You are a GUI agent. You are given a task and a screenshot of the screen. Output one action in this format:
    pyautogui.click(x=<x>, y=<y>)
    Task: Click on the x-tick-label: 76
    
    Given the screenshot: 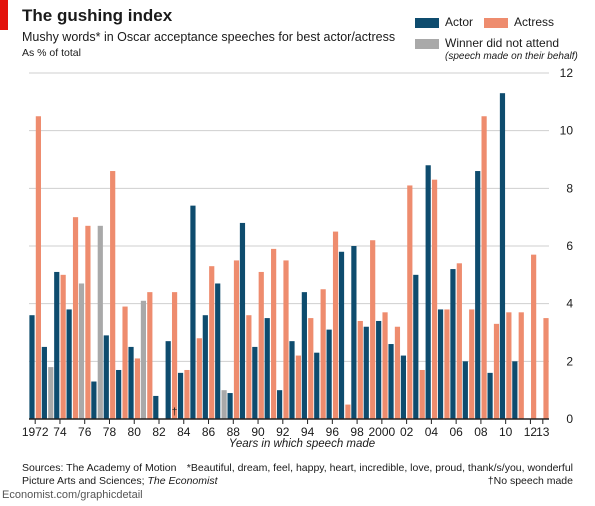 What is the action you would take?
    pyautogui.click(x=85, y=432)
    